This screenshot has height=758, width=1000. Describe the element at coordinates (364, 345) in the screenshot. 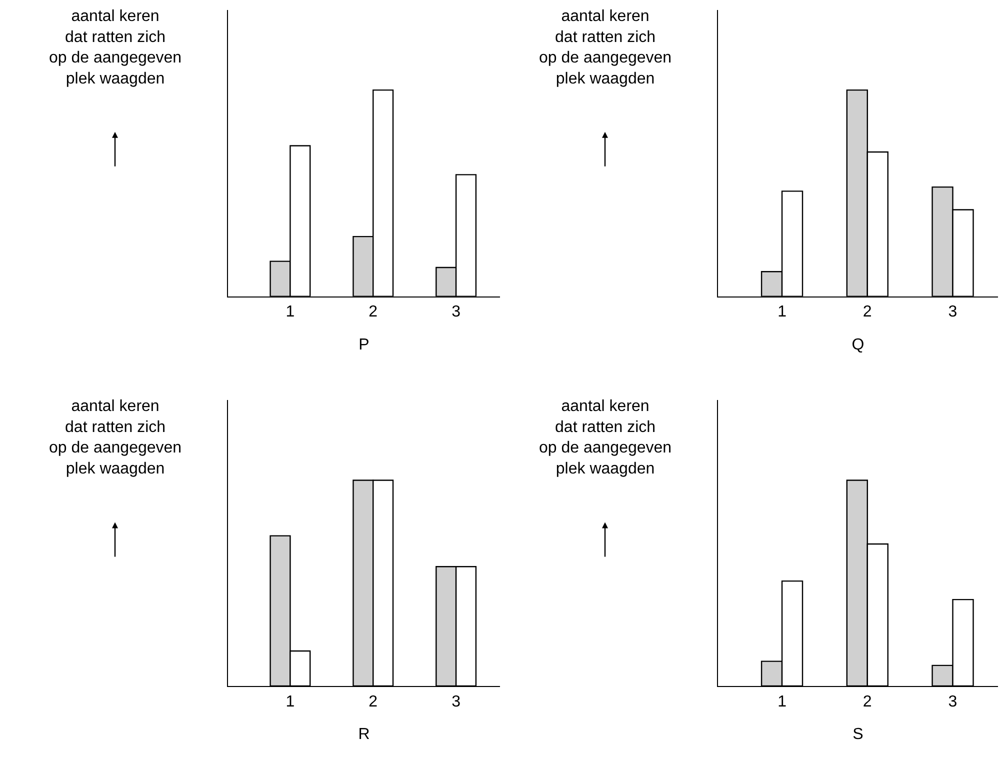

I see `x-axis-title: P` at that location.